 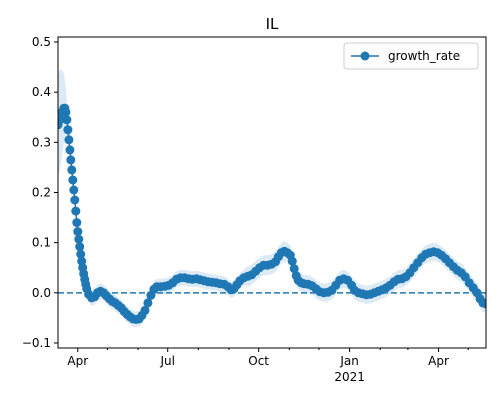 What do you see at coordinates (365, 56) in the screenshot?
I see `legend-marker-swatch` at bounding box center [365, 56].